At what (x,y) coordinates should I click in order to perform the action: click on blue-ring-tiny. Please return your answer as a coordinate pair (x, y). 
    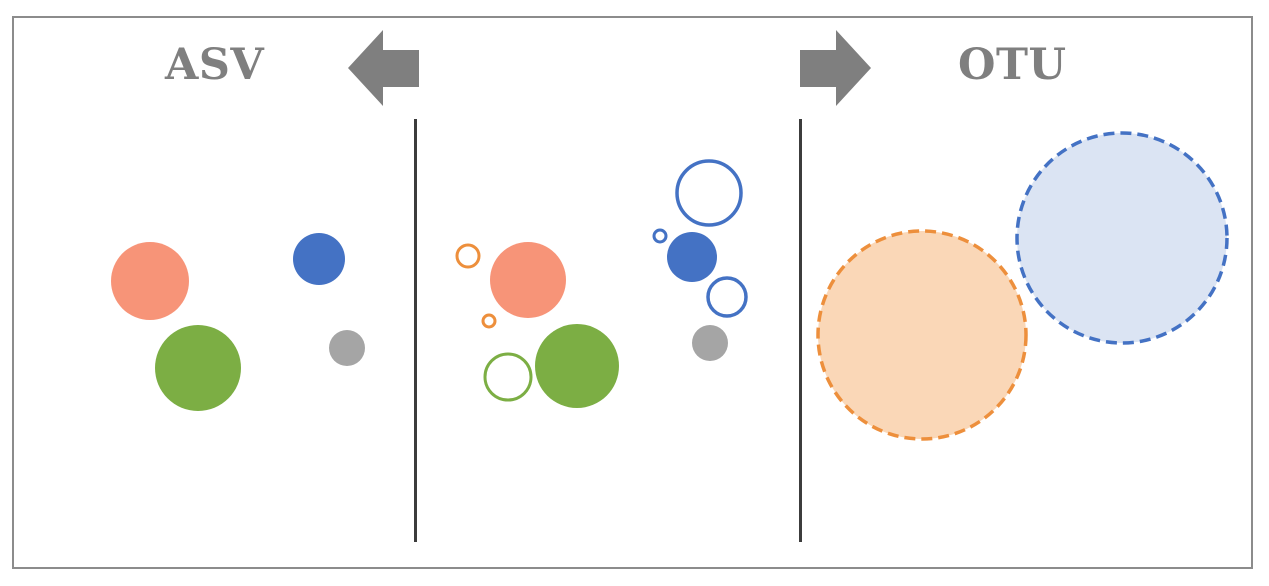
    Looking at the image, I should click on (660, 236).